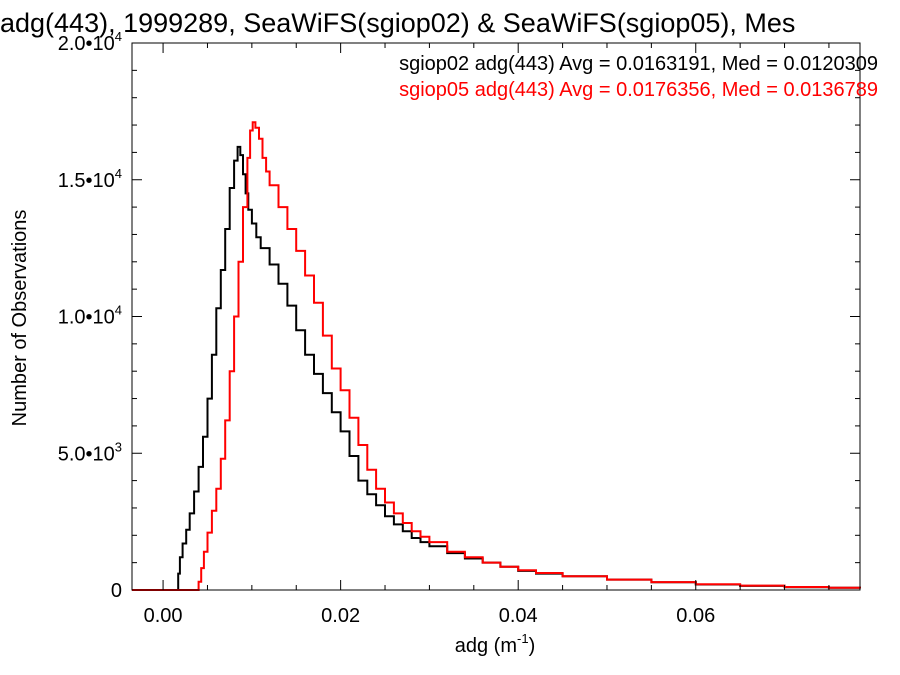 This screenshot has width=900, height=675. I want to click on y-axis-label: Number of Observations, so click(20, 318).